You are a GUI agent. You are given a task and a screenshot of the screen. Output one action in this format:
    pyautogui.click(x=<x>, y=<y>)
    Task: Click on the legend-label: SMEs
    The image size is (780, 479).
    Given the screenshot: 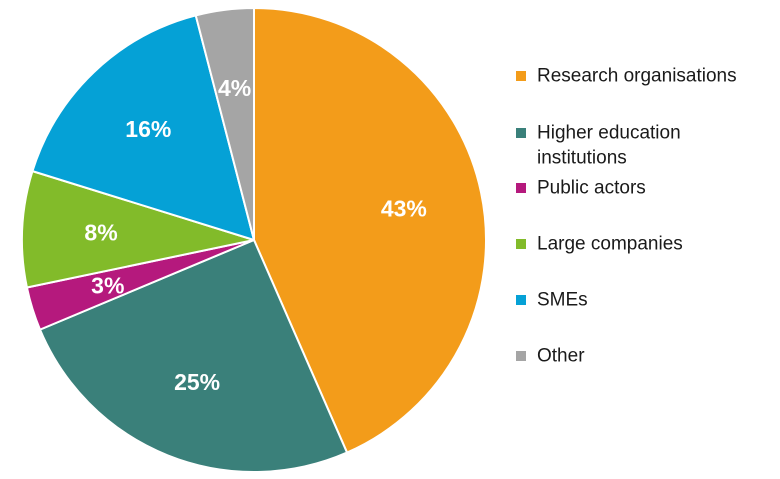 What is the action you would take?
    pyautogui.click(x=562, y=300)
    